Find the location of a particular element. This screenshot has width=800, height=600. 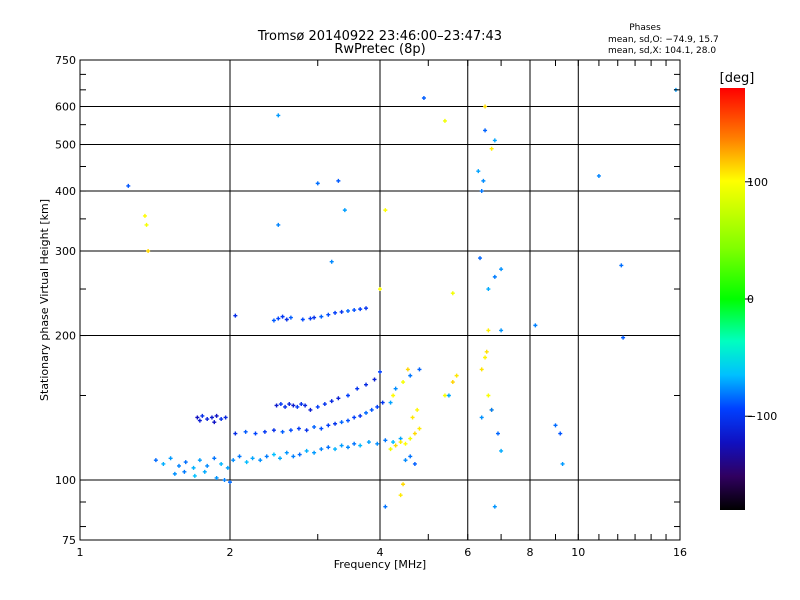

x-tick-label: 2 is located at coordinates (230, 552).